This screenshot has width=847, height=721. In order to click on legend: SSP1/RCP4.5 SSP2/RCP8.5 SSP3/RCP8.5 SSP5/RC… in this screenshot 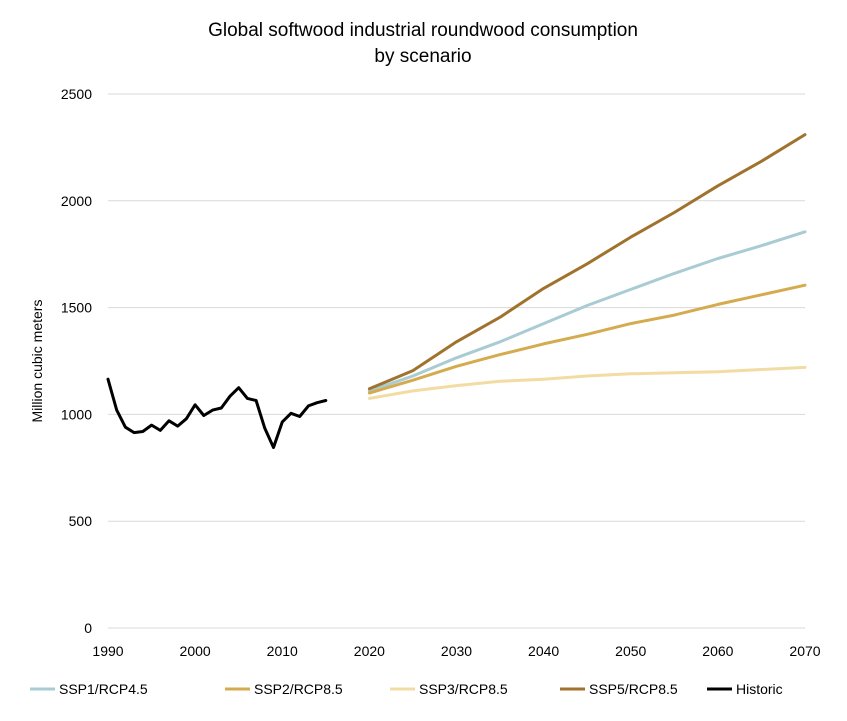, I will do `click(406, 689)`.